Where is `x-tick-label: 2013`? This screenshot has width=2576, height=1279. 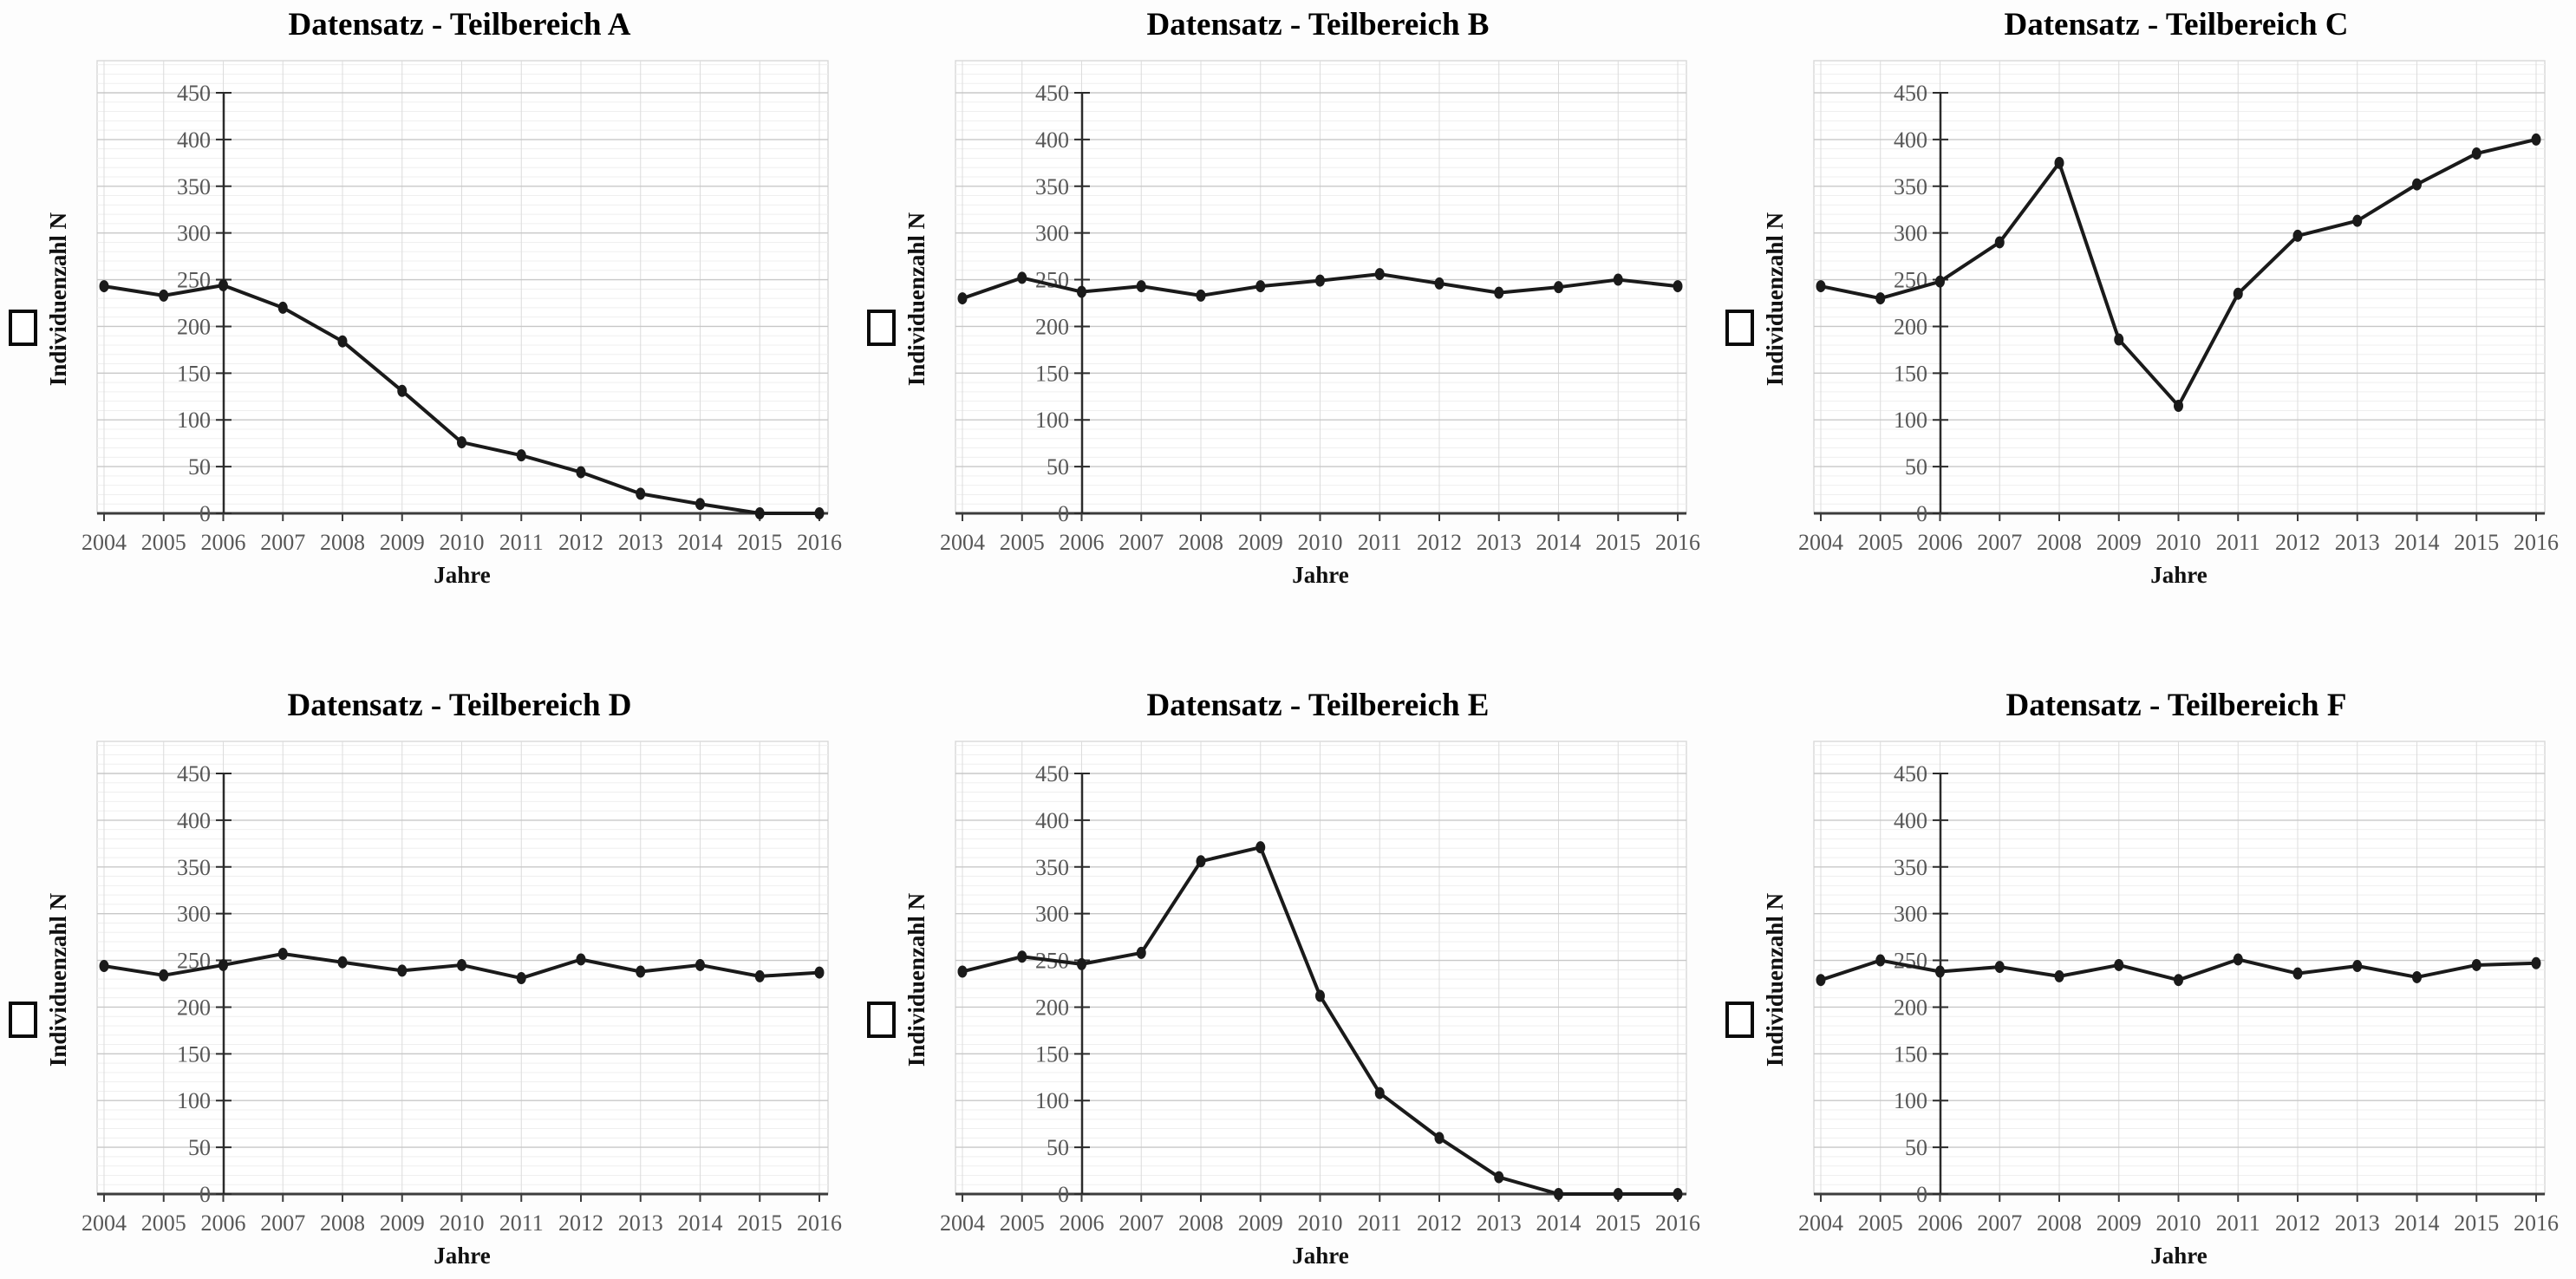
x-tick-label: 2013 is located at coordinates (641, 1223).